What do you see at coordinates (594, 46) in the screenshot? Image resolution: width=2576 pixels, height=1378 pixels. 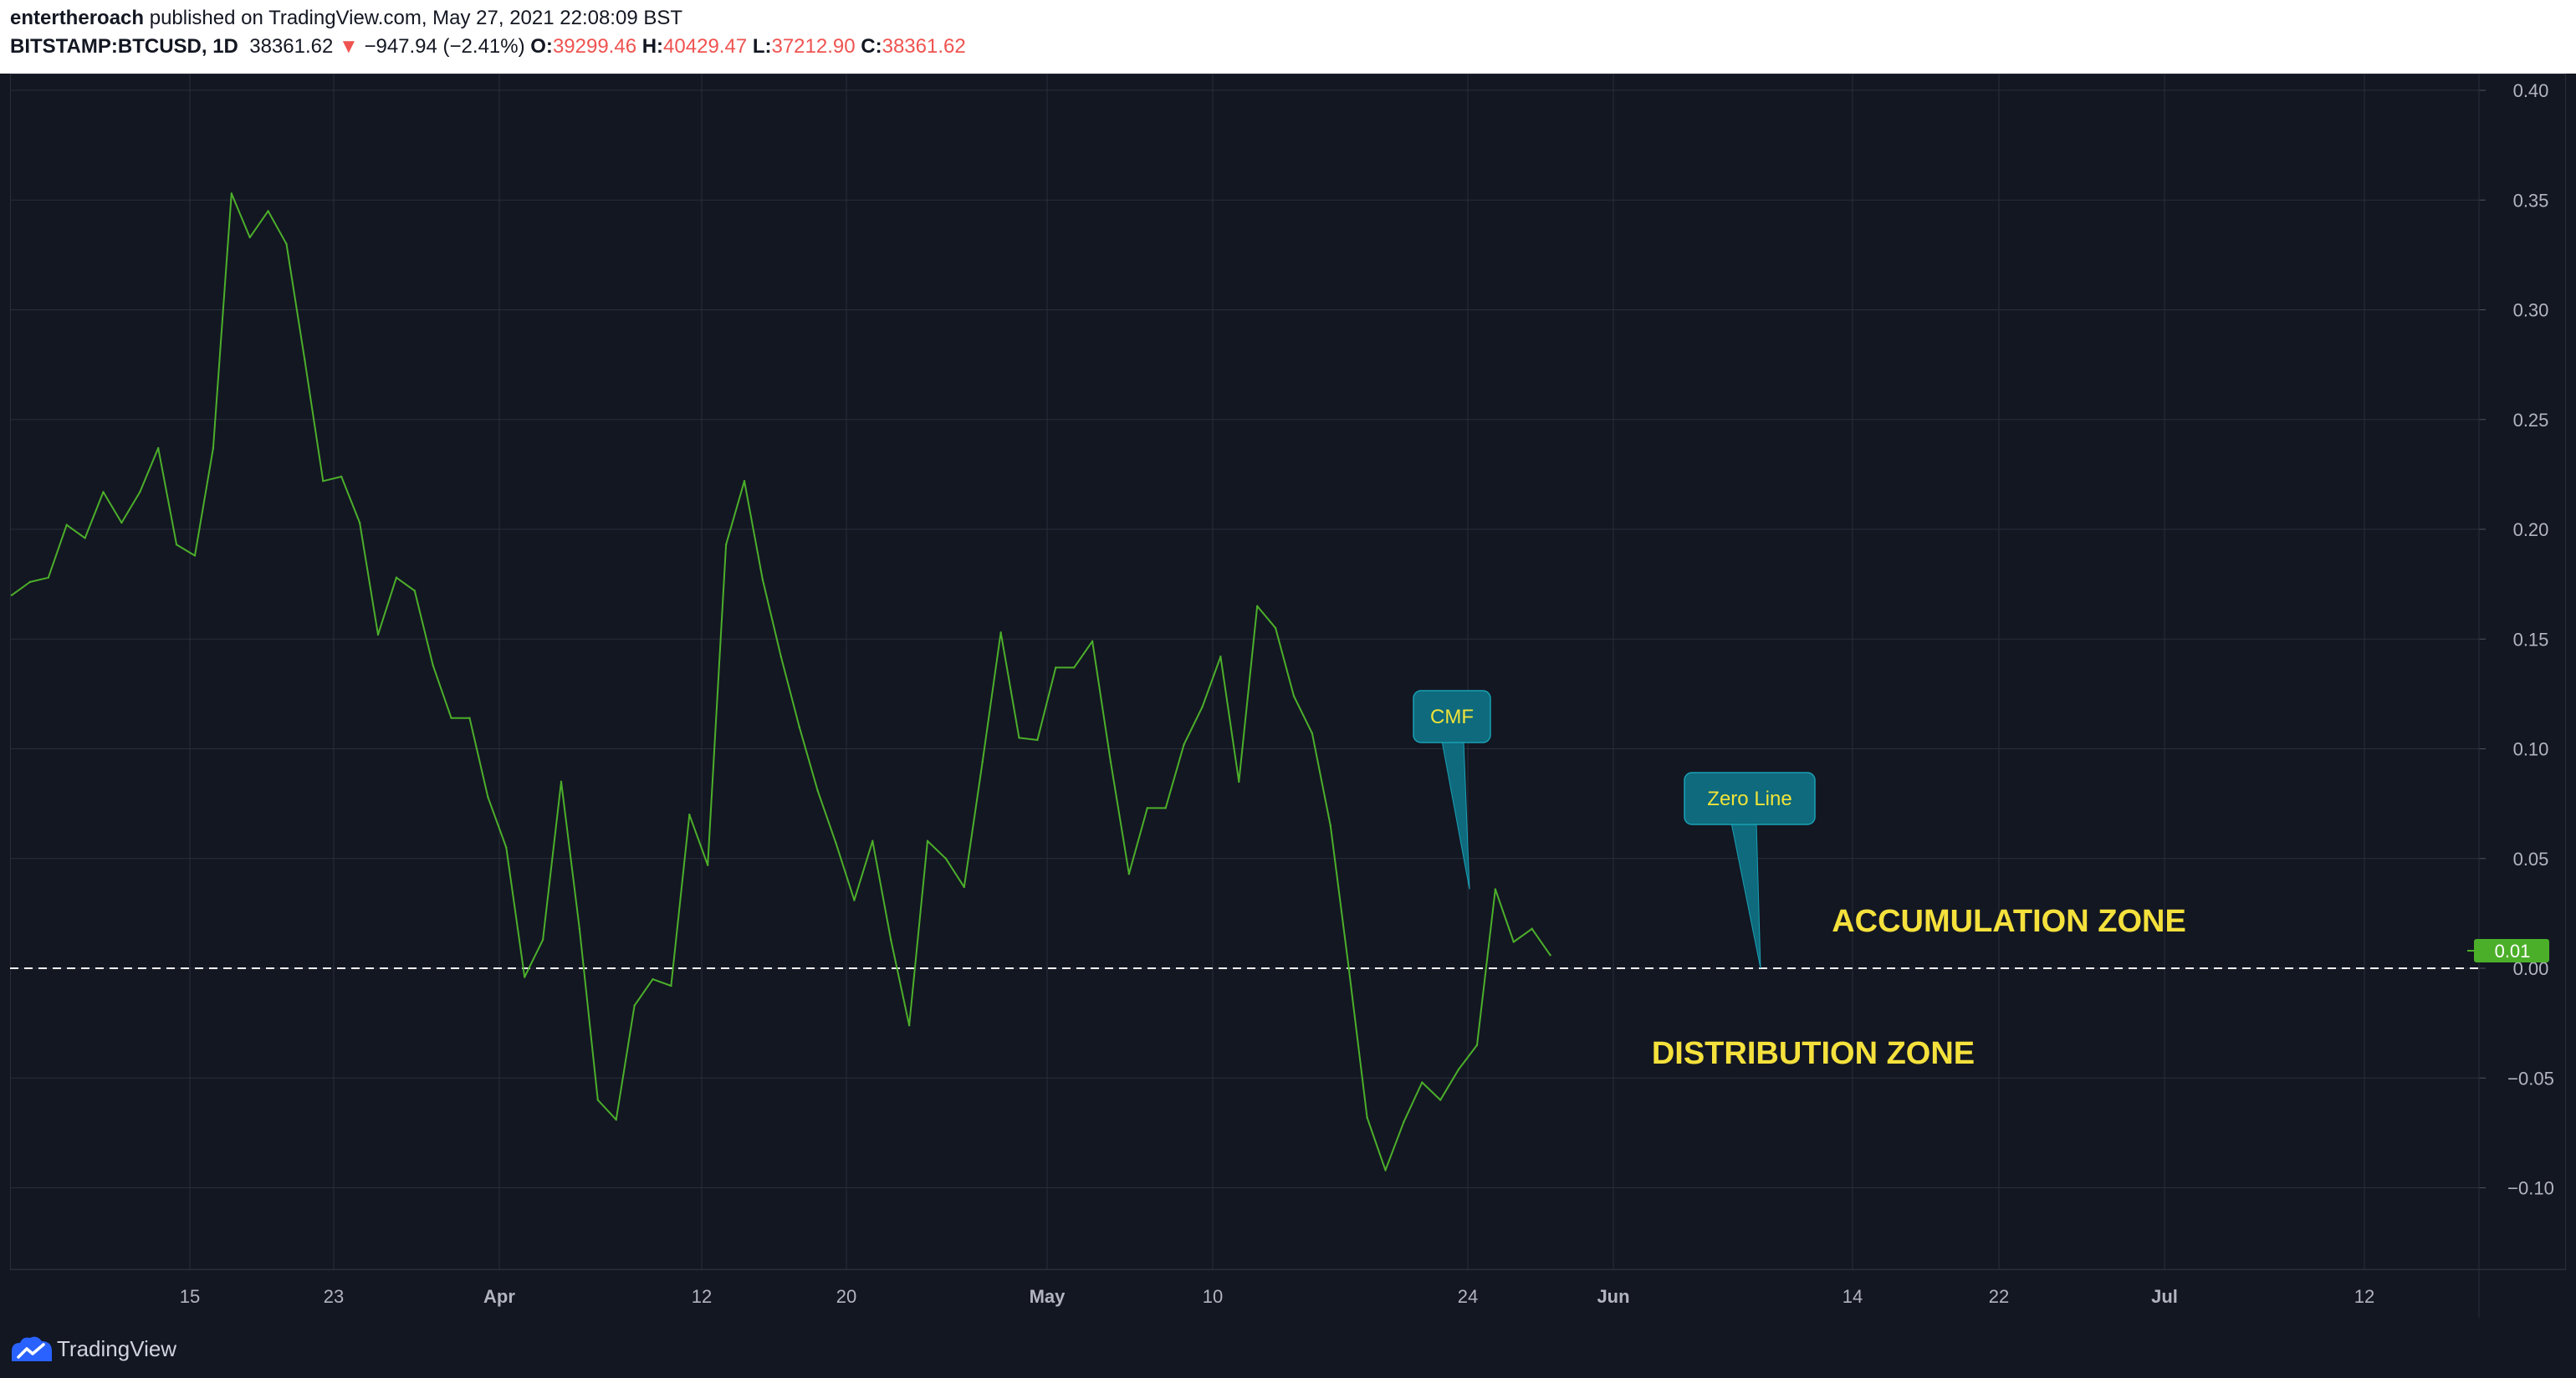 I see `open-value: 39299.46` at bounding box center [594, 46].